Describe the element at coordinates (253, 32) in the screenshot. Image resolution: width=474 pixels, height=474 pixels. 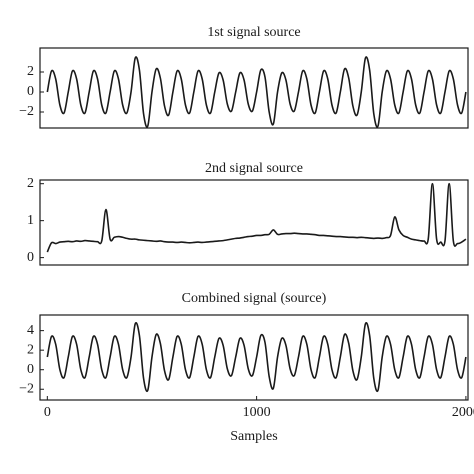
I see `chart-title: 1st signal source` at that location.